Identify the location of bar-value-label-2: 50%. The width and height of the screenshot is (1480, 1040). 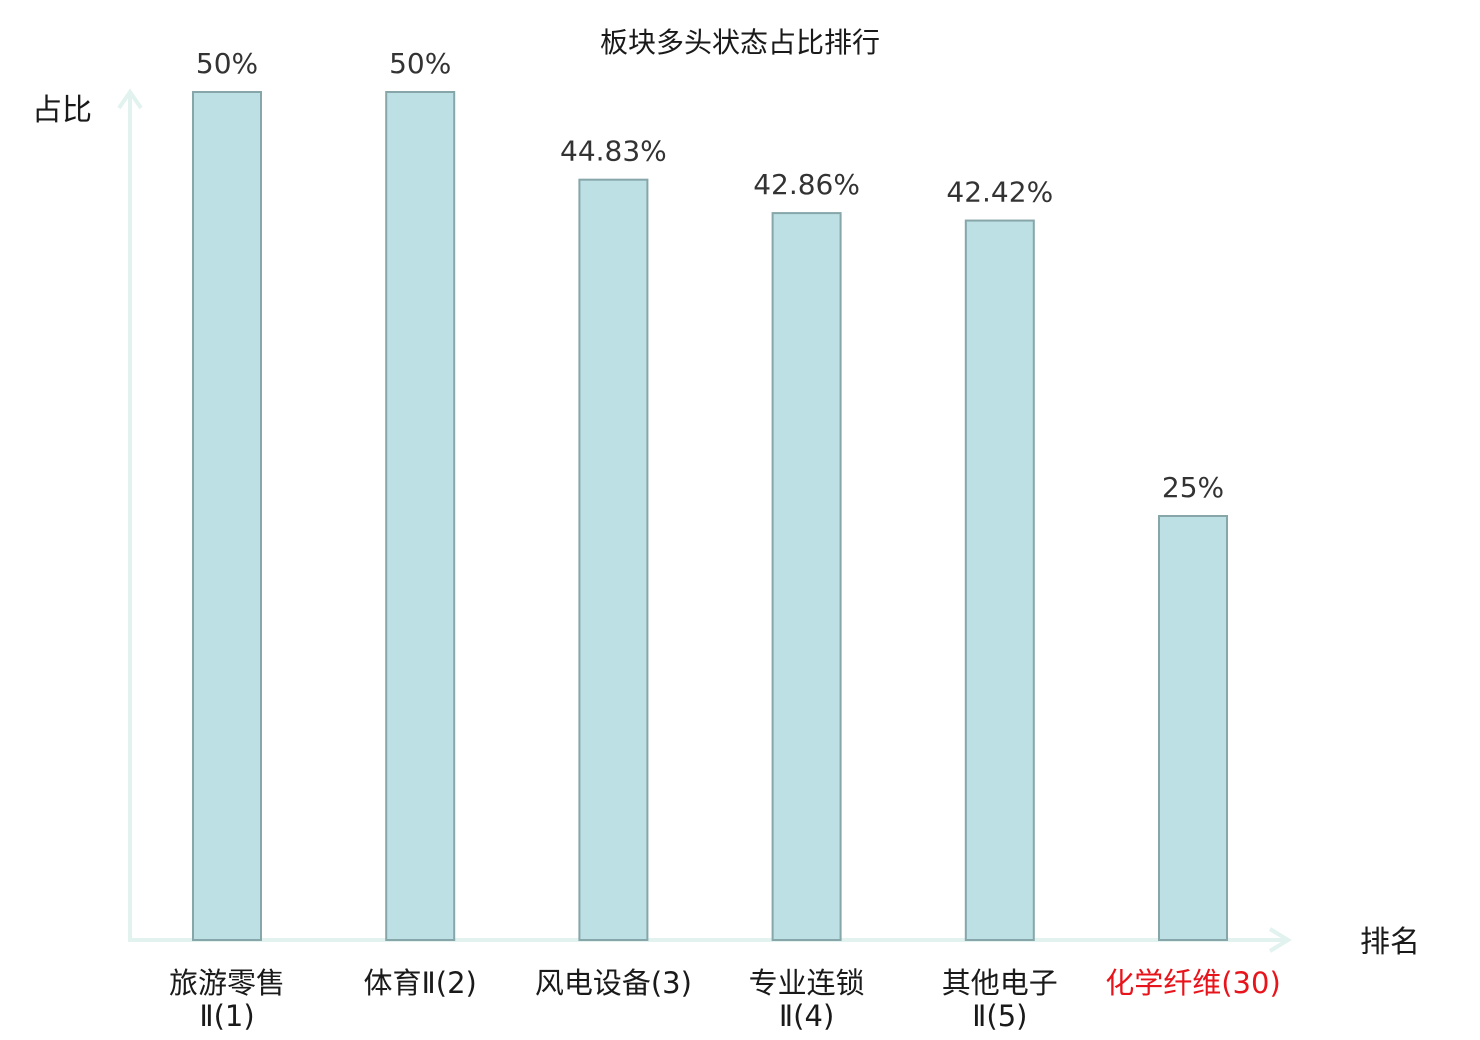
(420, 63).